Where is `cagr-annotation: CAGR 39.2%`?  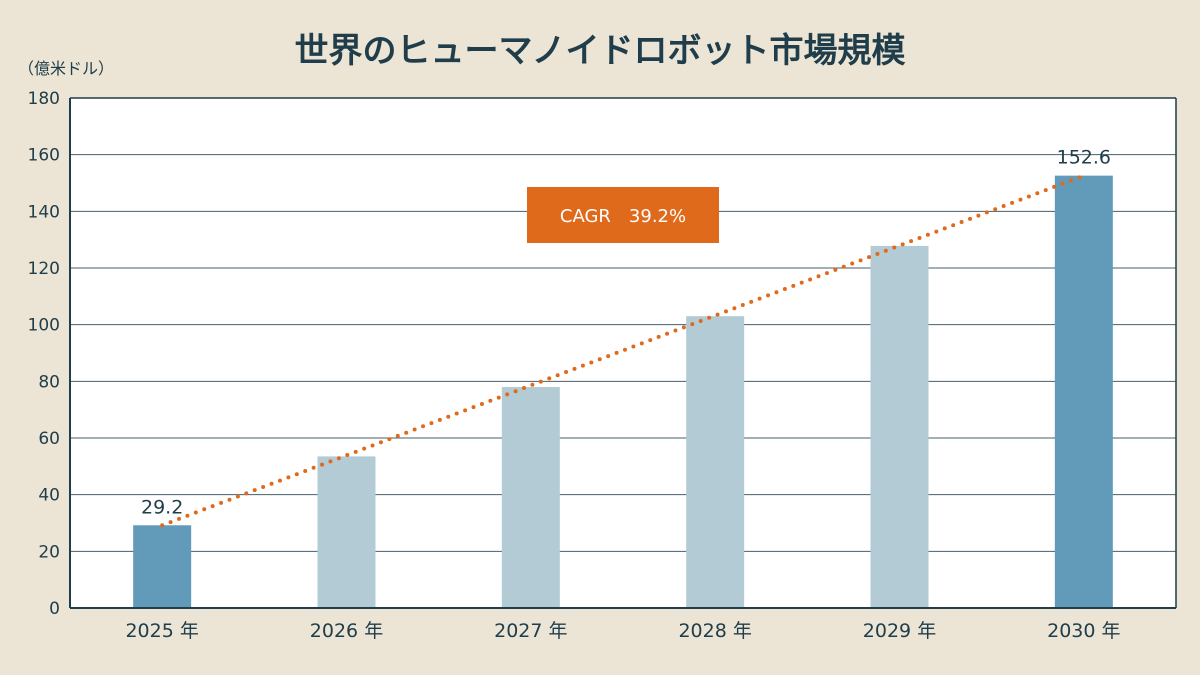
cagr-annotation: CAGR 39.2% is located at coordinates (623, 215).